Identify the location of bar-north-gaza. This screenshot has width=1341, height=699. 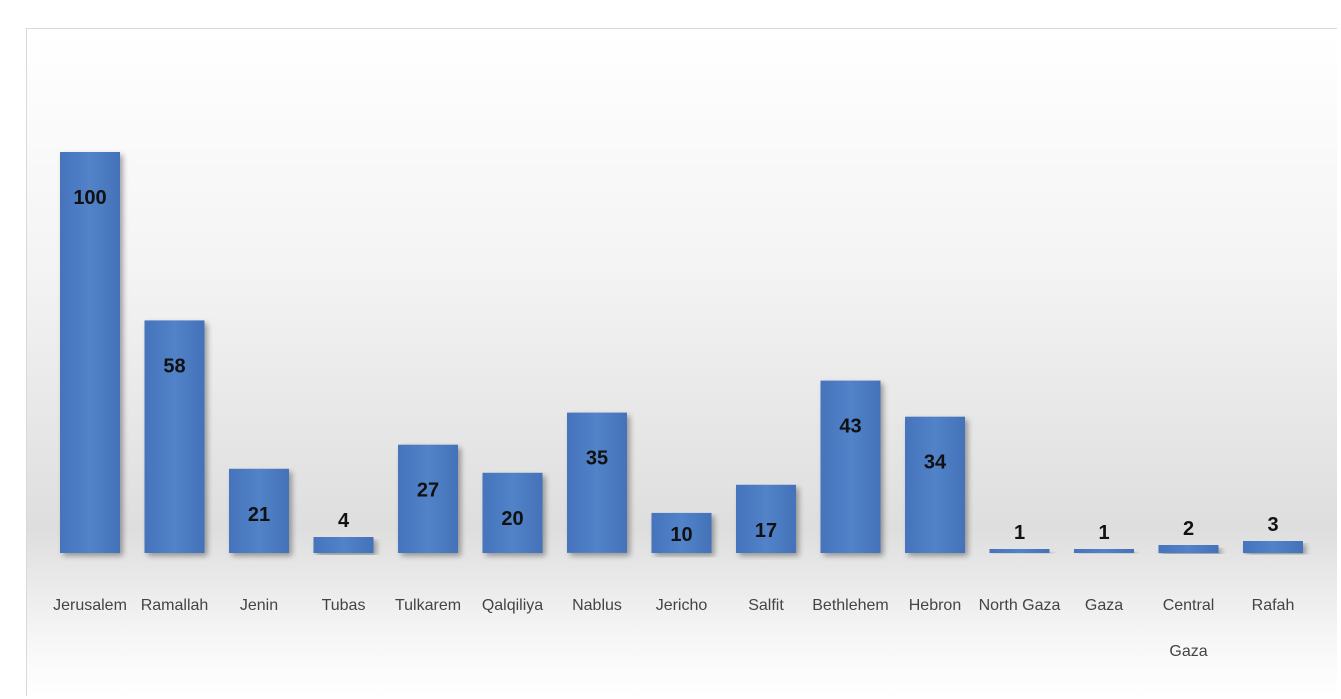
(1019, 551).